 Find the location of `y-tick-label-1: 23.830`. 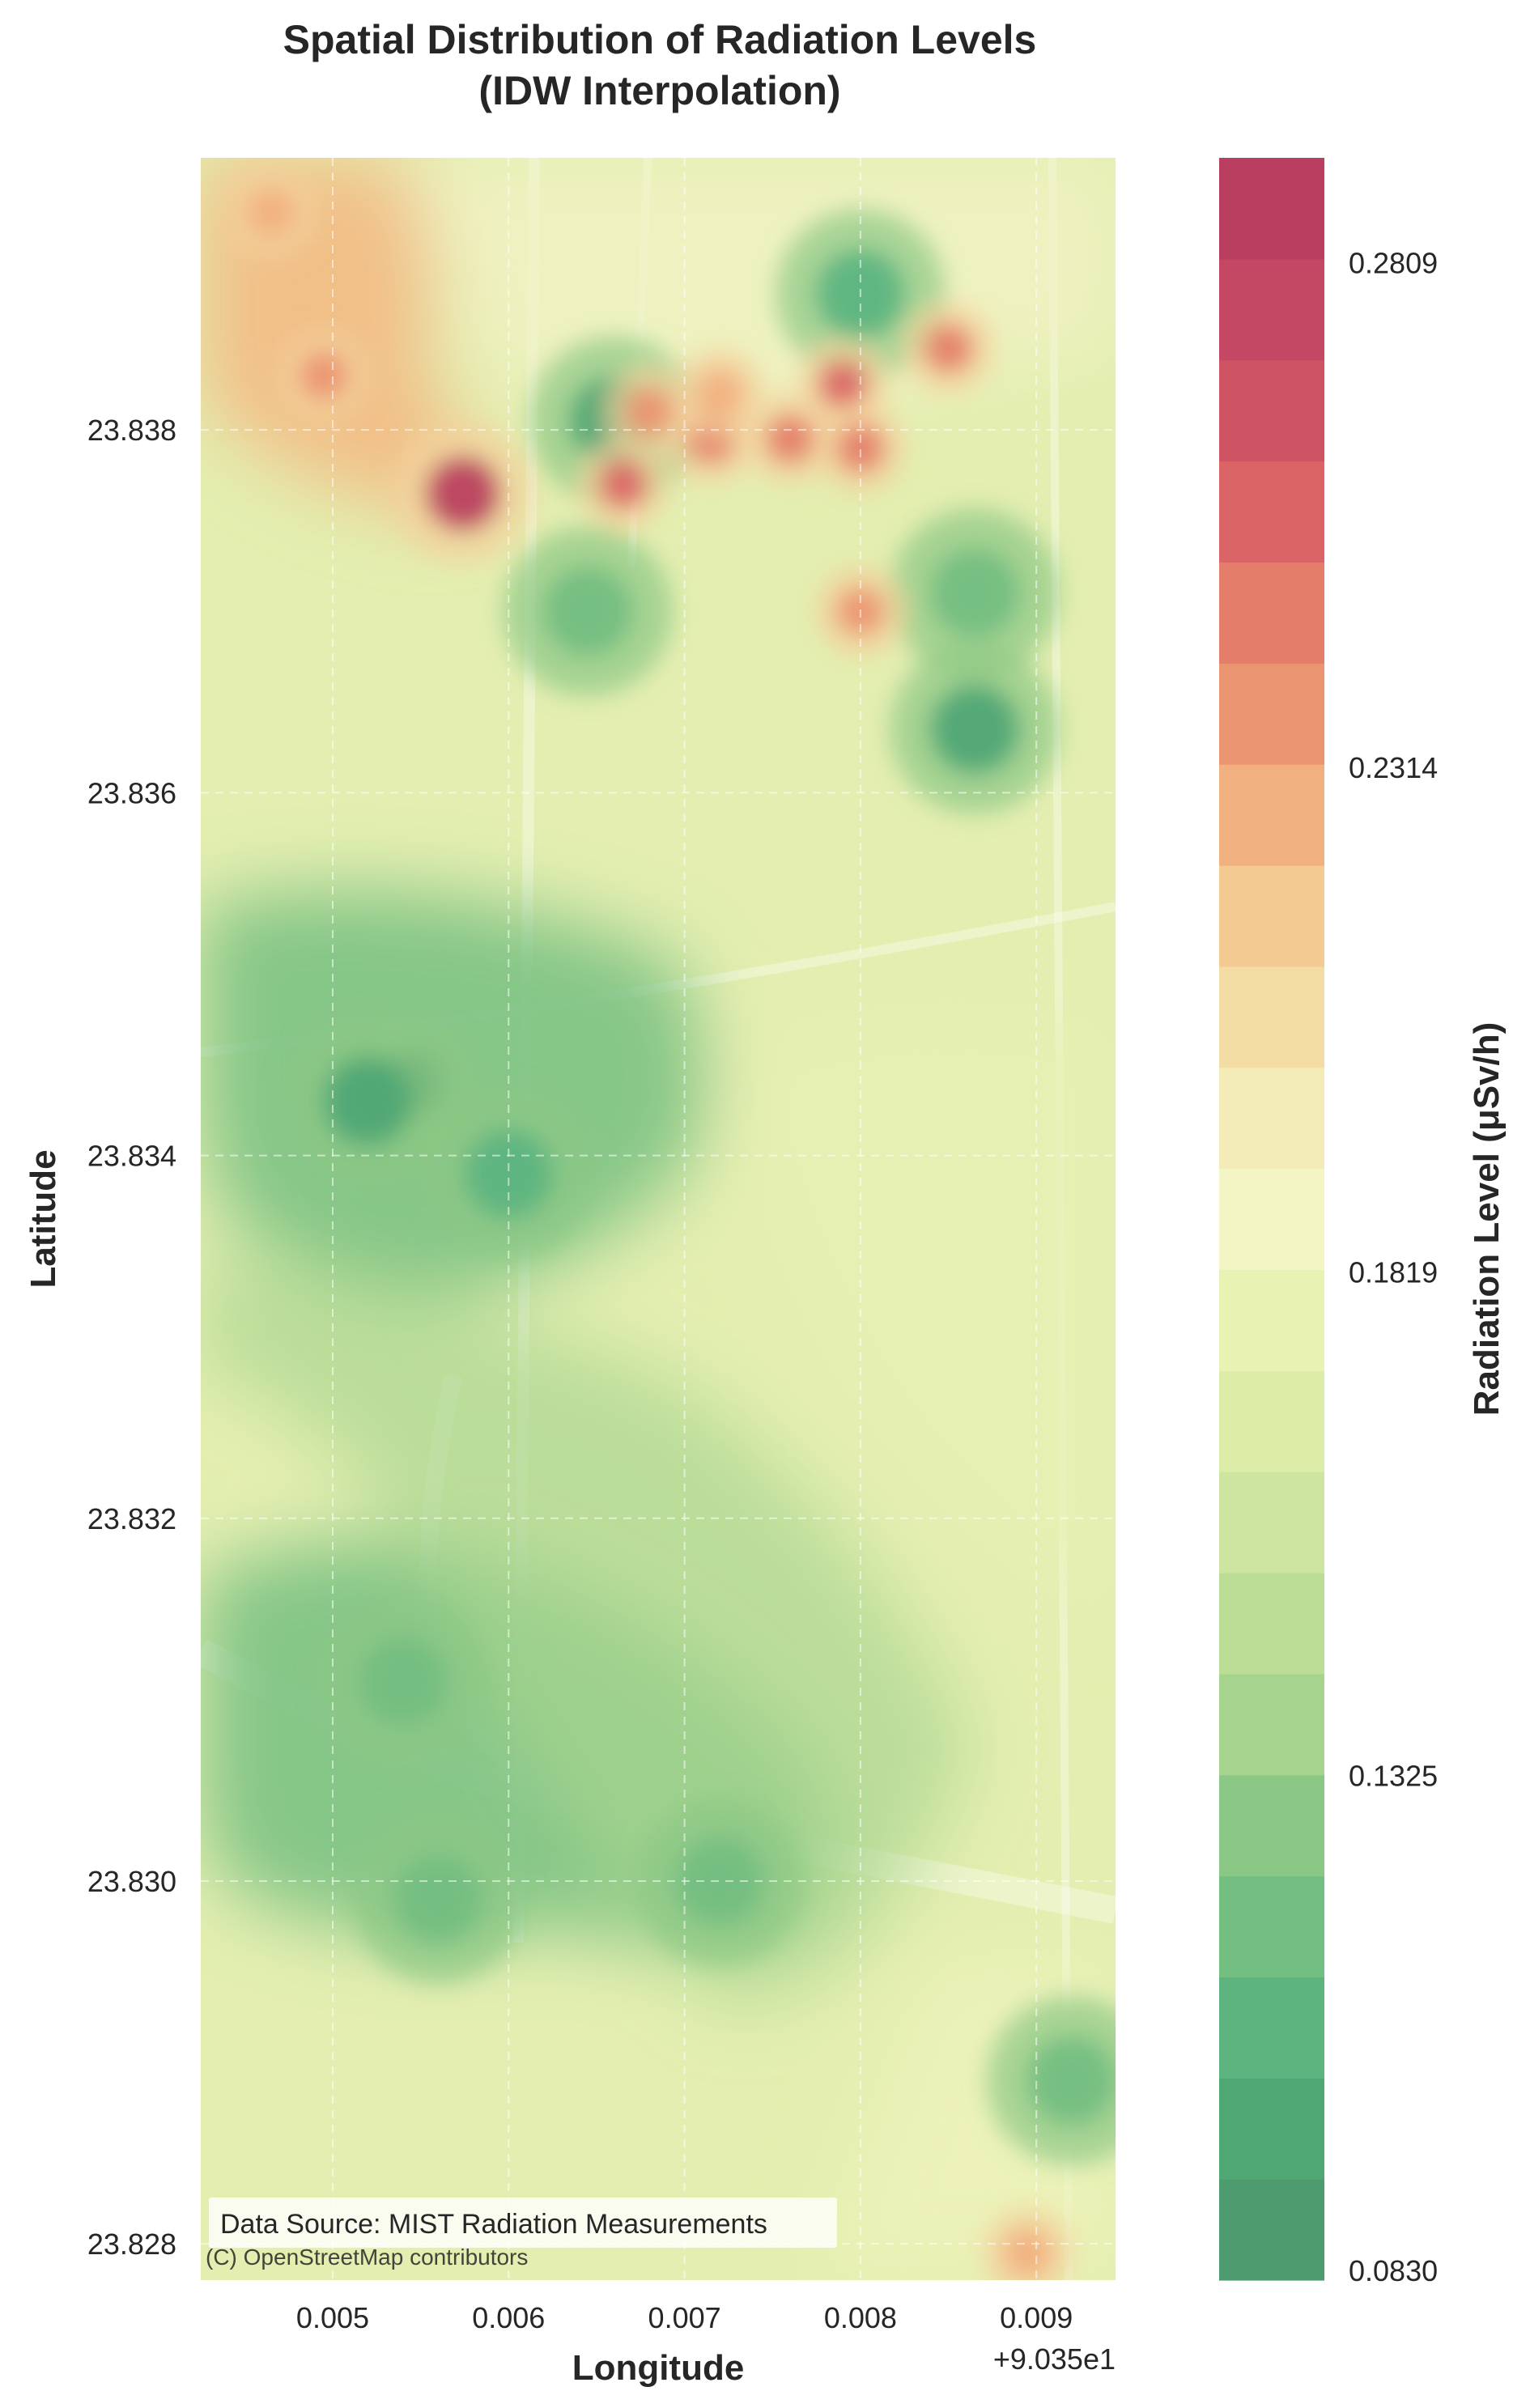

y-tick-label-1: 23.830 is located at coordinates (131, 1881).